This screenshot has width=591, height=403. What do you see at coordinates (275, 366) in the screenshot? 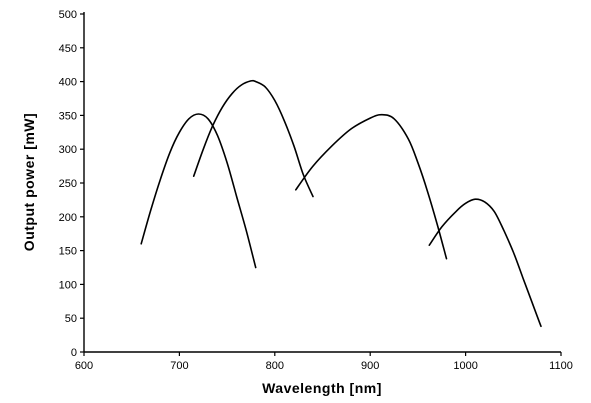
I see `x-tick-label: 800` at bounding box center [275, 366].